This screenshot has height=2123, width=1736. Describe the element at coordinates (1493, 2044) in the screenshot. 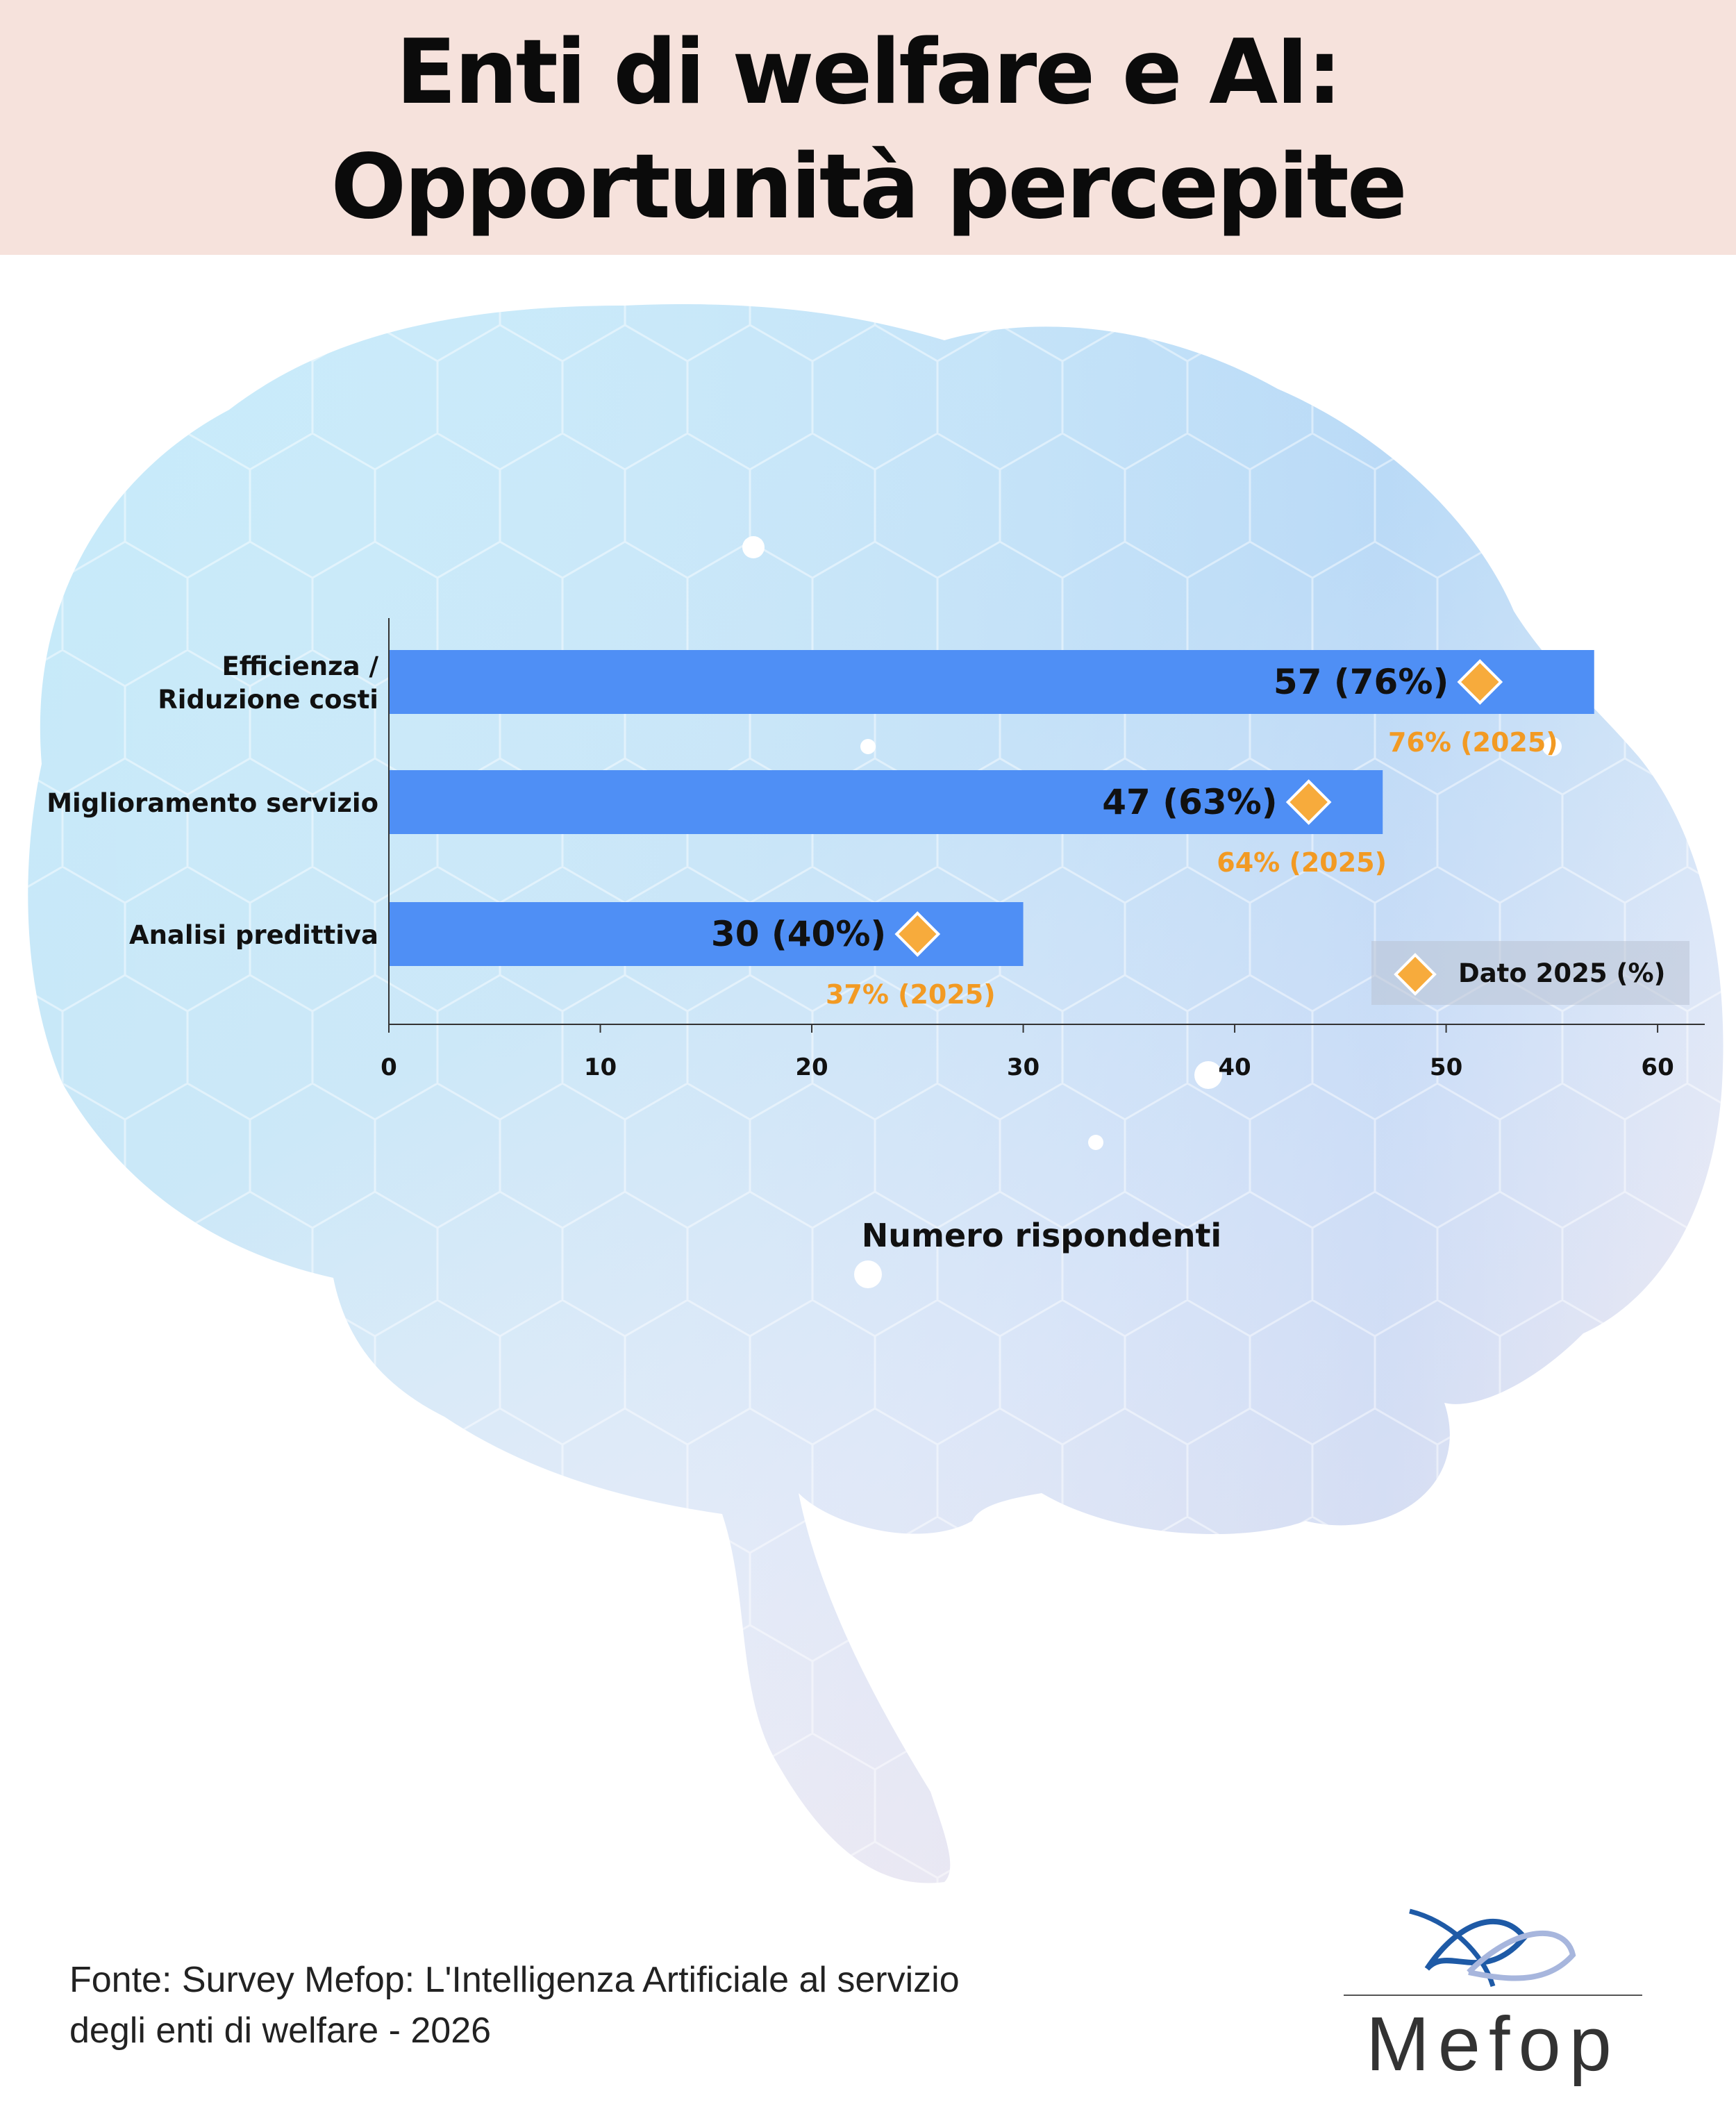

I see `mefop-logo-text: Mefop` at that location.